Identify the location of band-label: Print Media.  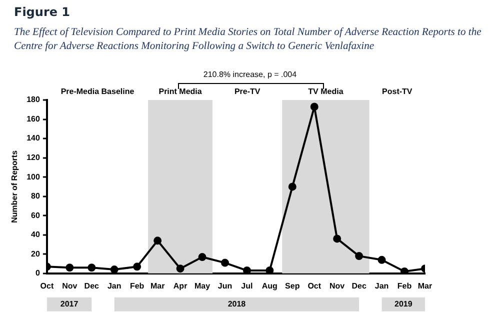
(180, 91).